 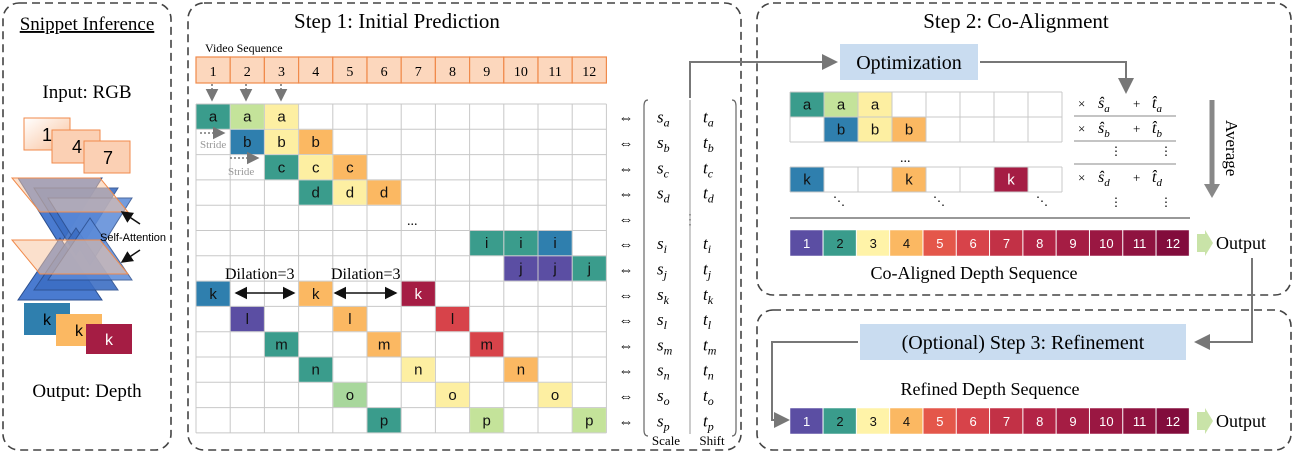 I want to click on dilation-label-1: Dilation=3, so click(x=259, y=274).